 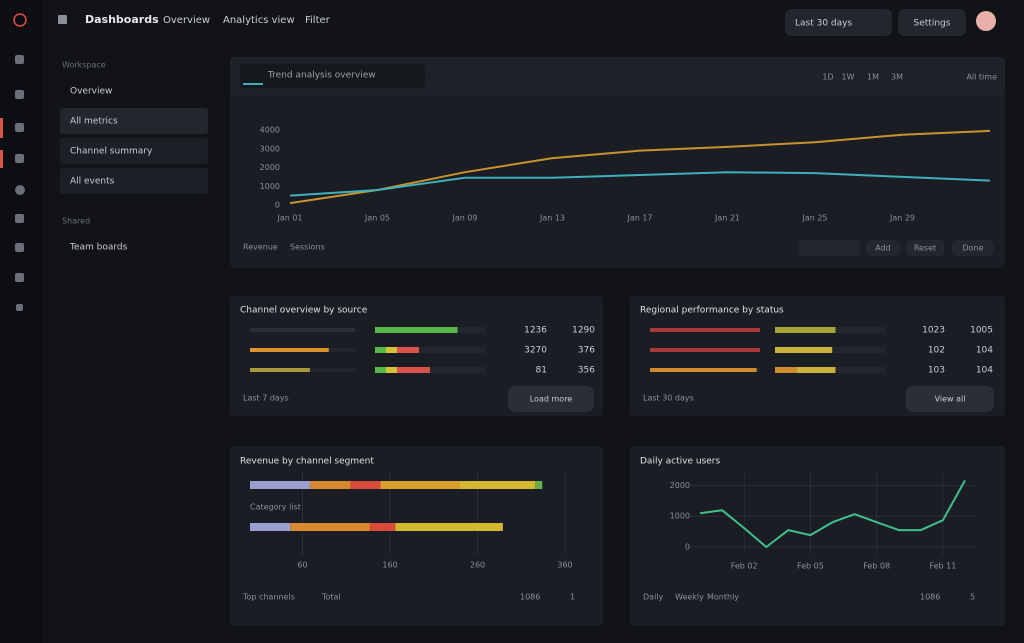 I want to click on panel-footer: Top channels, so click(x=268, y=597).